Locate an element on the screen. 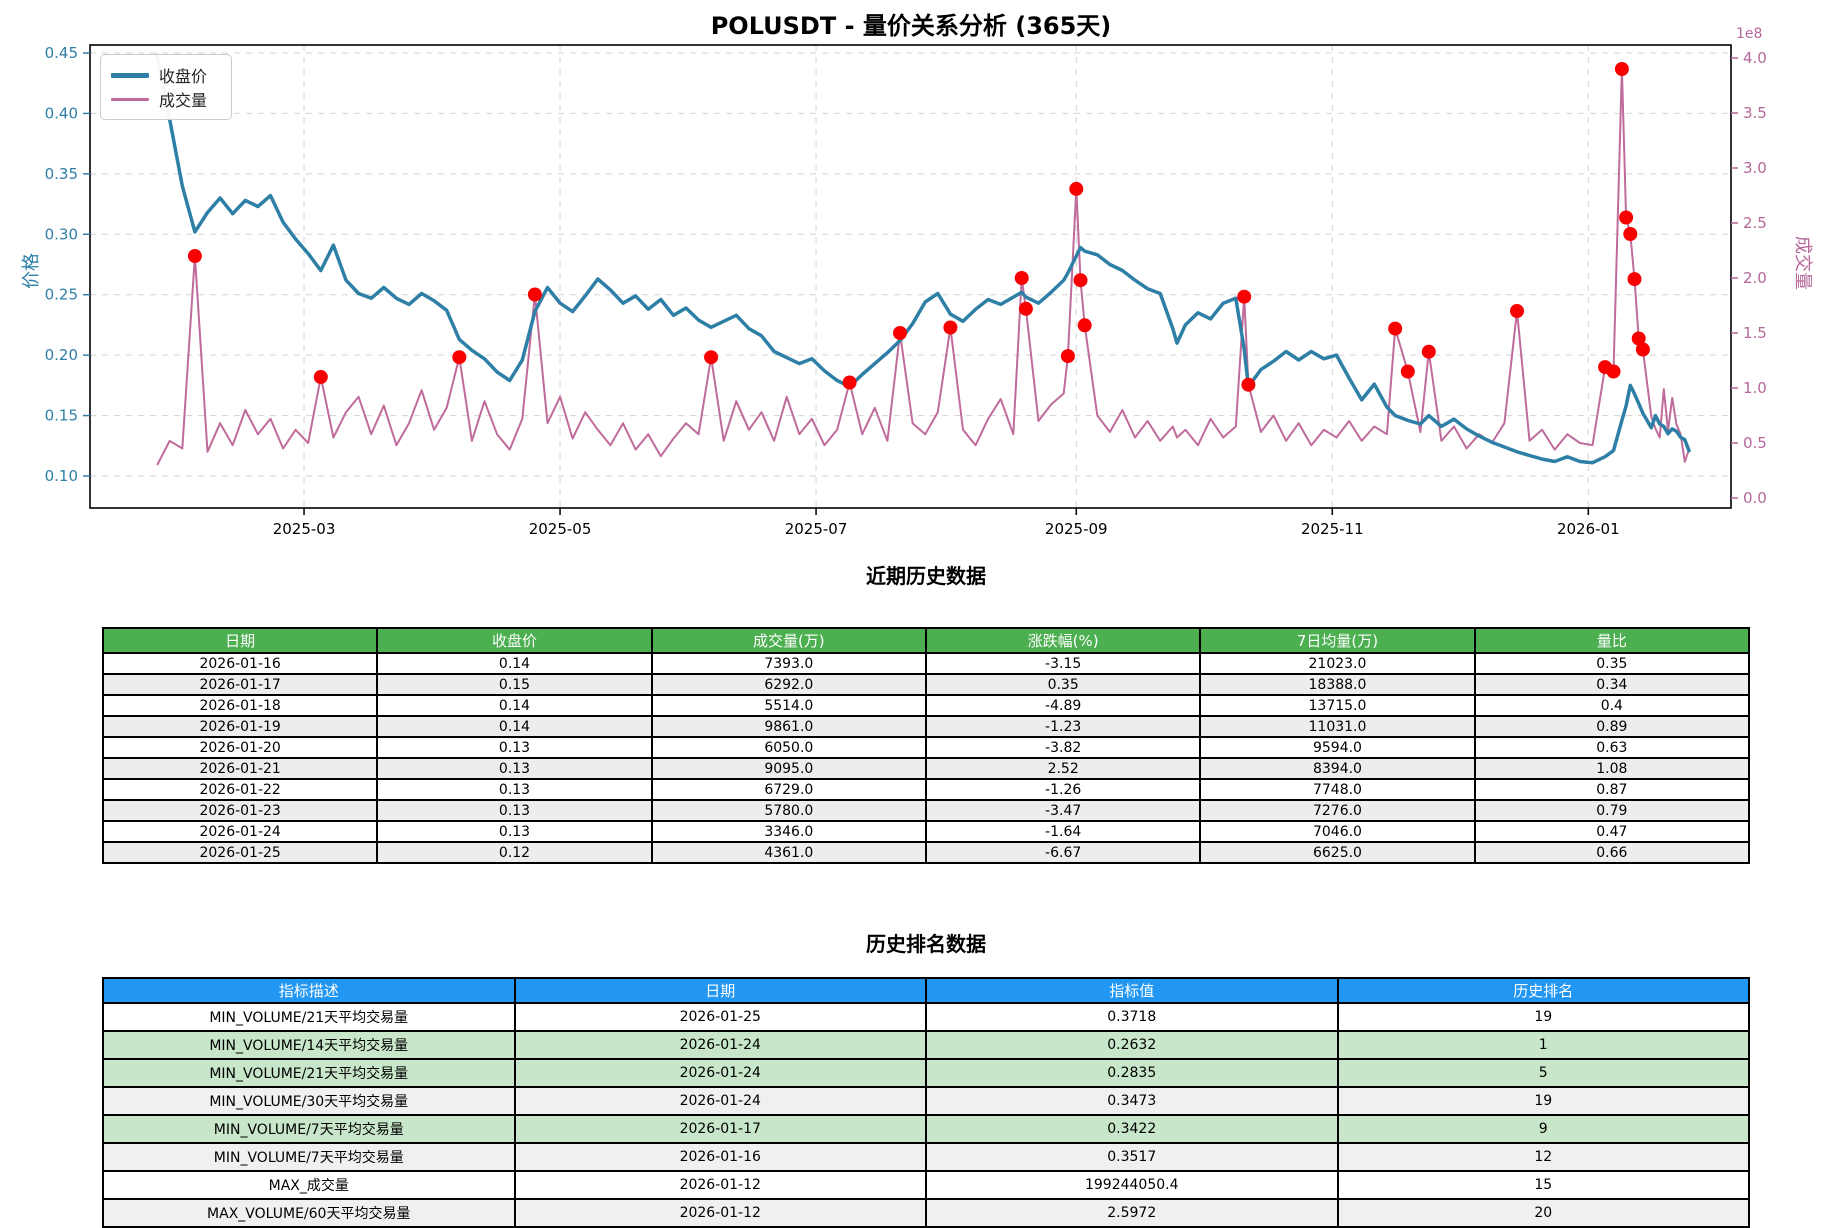 The image size is (1822, 1228). table-row: 2026-01-19 0.14 9861.0 -1.23 11031.0 0.89 is located at coordinates (926, 726).